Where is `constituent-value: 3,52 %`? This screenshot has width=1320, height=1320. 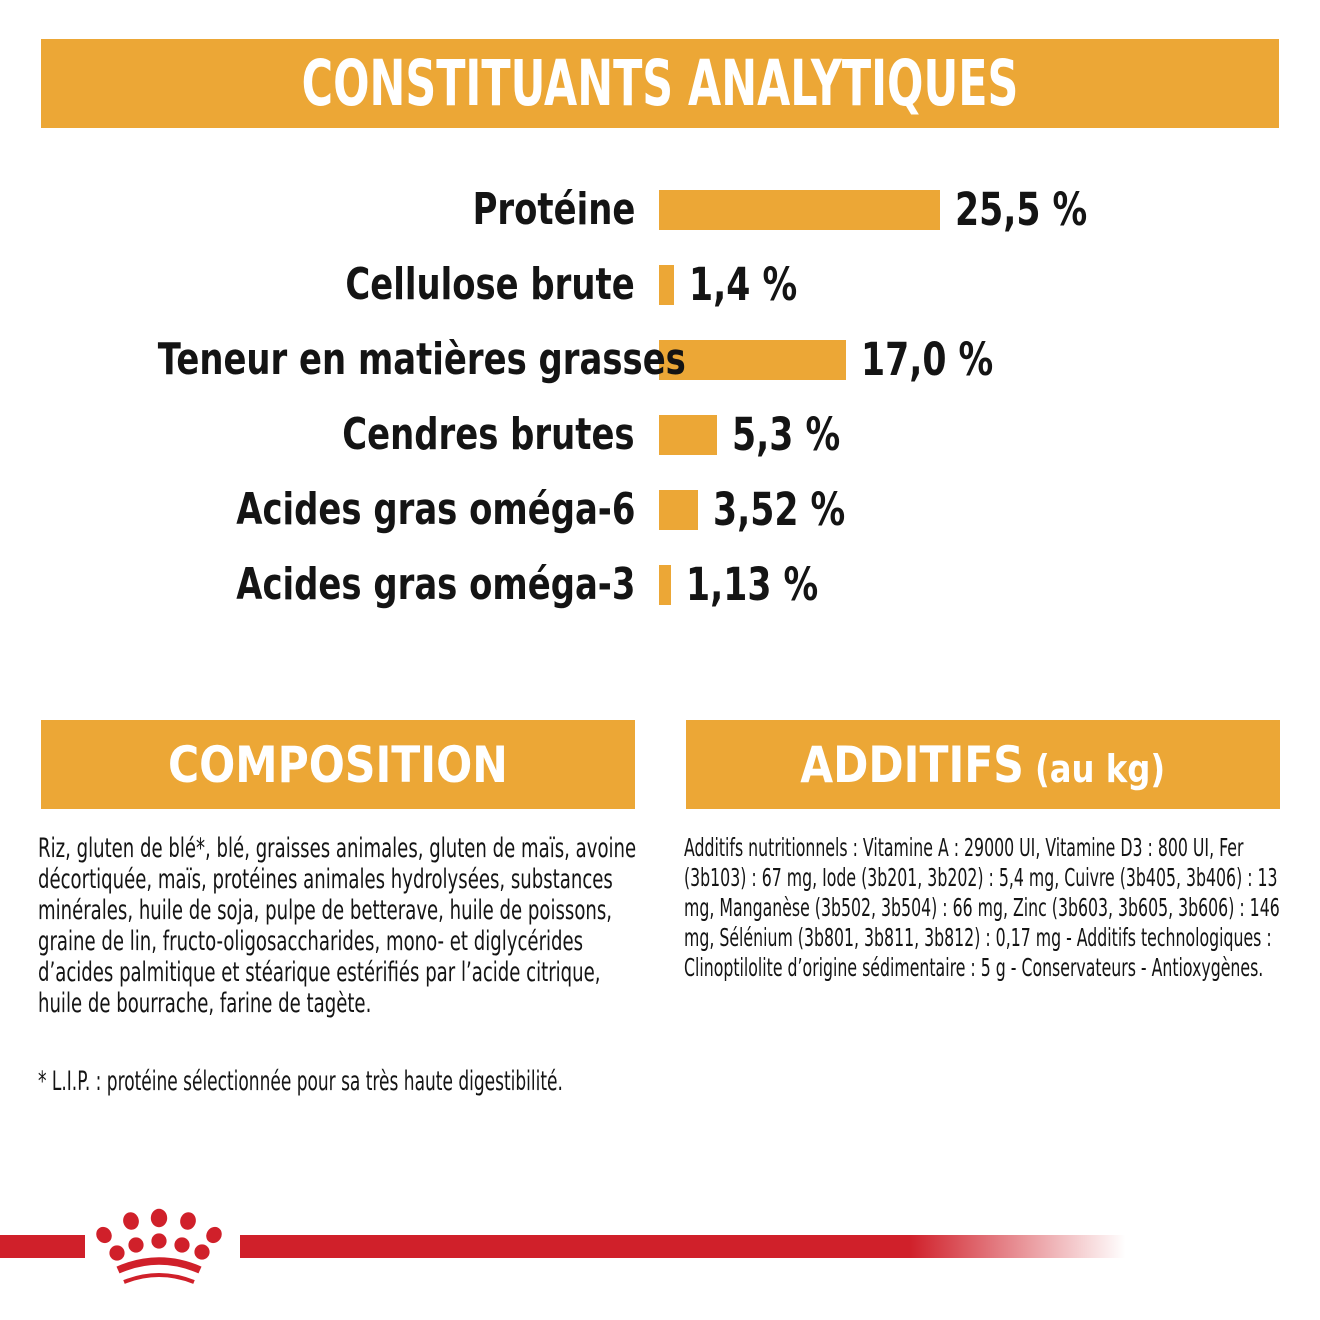 constituent-value: 3,52 % is located at coordinates (779, 509).